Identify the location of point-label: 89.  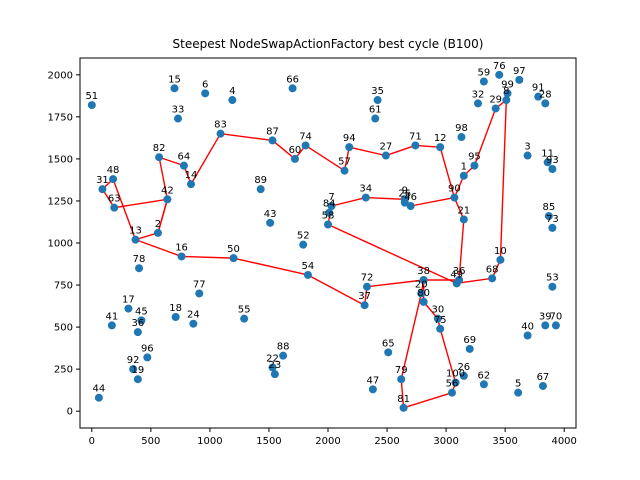
(260, 180).